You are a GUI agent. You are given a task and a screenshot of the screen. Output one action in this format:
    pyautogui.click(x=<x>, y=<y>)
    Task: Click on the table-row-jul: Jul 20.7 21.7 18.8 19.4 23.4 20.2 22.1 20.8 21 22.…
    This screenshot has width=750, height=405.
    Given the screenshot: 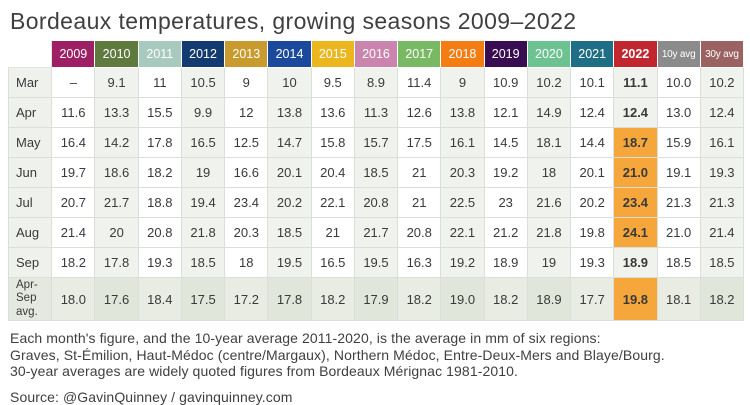 What is the action you would take?
    pyautogui.click(x=376, y=202)
    